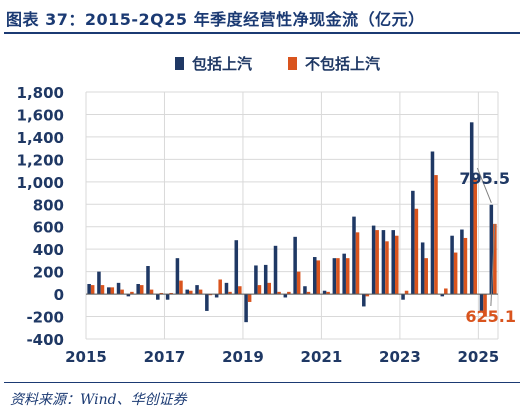  What do you see at coordinates (45, 318) in the screenshot?
I see `y-tick-label: -200` at bounding box center [45, 318].